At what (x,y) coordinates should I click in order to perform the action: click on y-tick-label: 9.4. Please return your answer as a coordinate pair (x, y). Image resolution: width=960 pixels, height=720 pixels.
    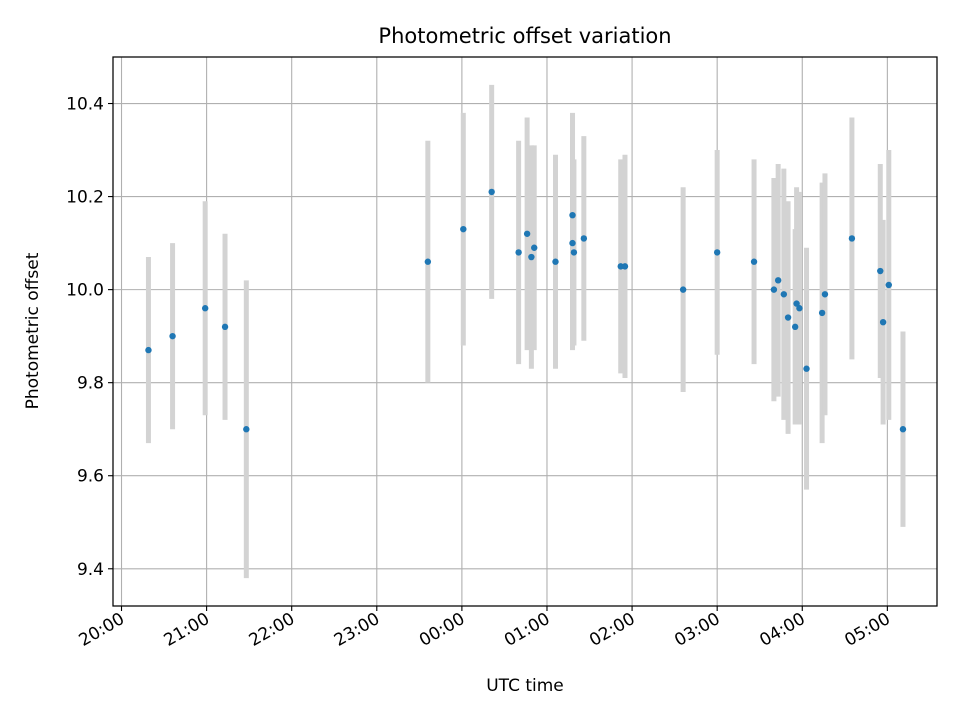
    Looking at the image, I should click on (90, 570).